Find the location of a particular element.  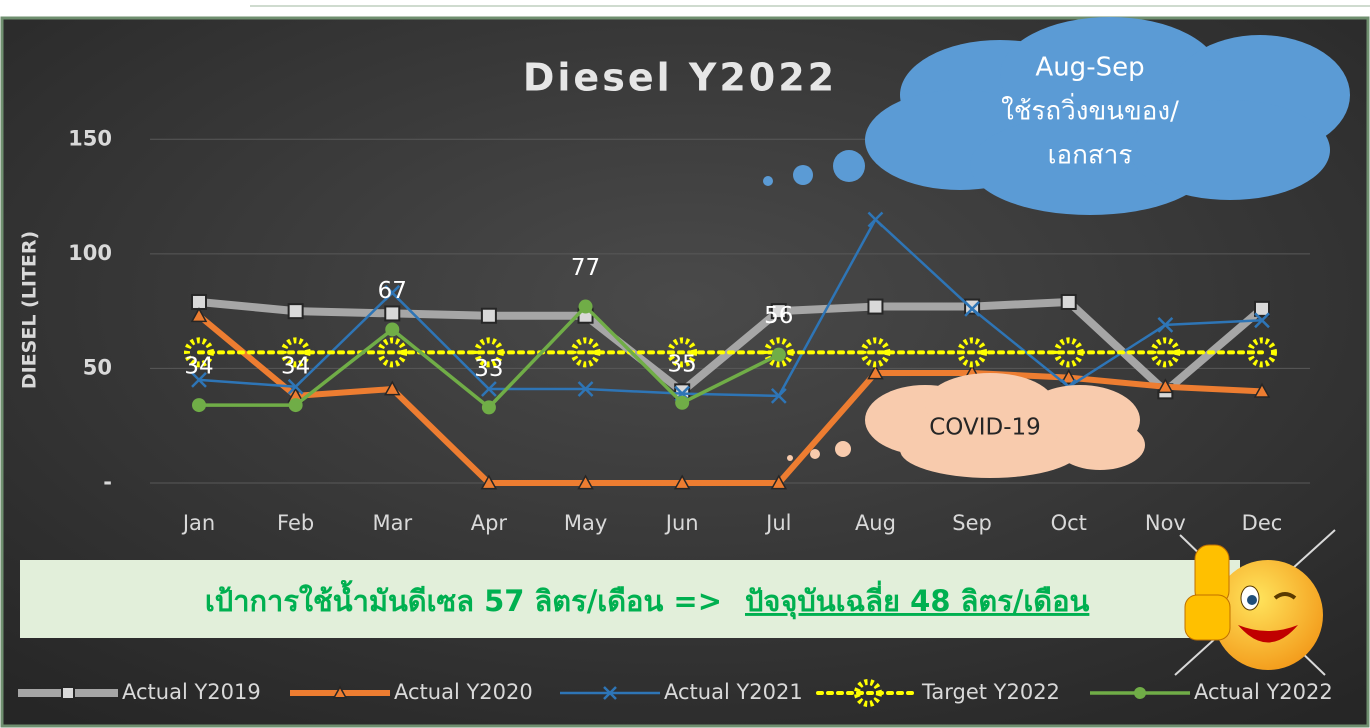

y-tick-label: - is located at coordinates (107, 482).